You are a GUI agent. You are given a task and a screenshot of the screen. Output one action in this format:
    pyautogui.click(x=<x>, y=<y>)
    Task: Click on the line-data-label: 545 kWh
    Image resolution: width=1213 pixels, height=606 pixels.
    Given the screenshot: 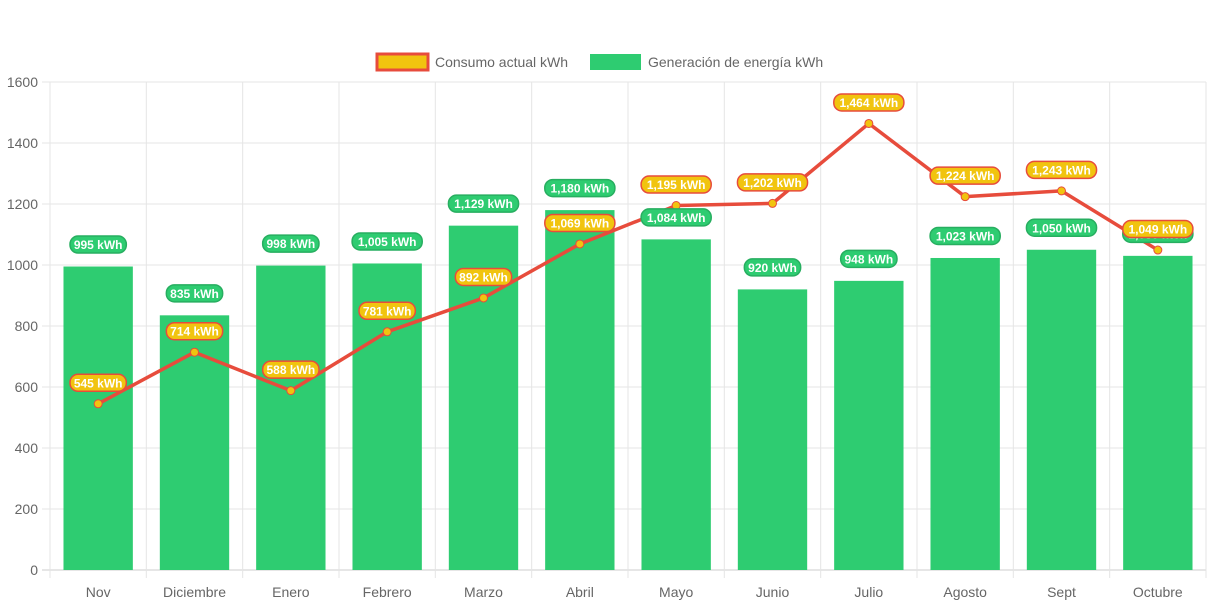 What is the action you would take?
    pyautogui.click(x=98, y=383)
    